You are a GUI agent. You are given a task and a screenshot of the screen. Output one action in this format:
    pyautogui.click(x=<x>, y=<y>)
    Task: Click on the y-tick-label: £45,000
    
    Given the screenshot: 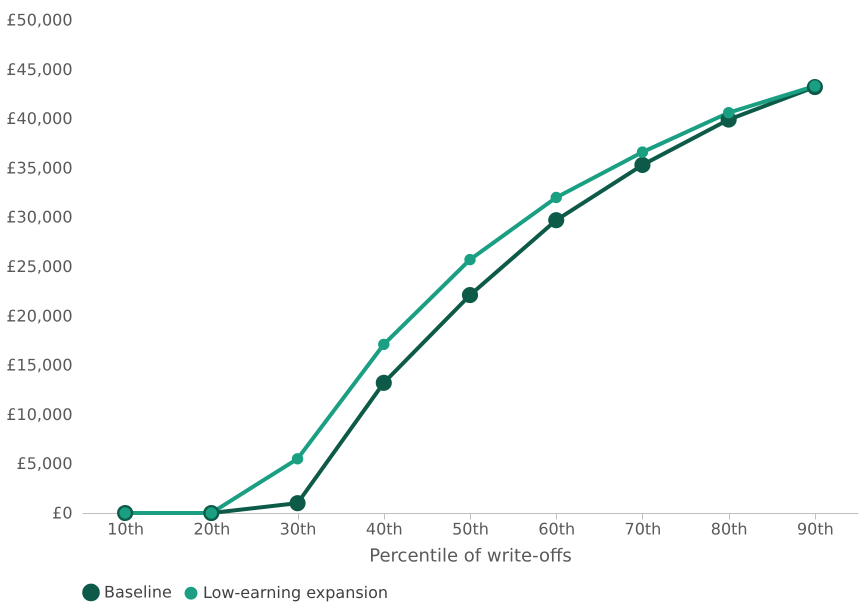 What is the action you would take?
    pyautogui.click(x=39, y=69)
    